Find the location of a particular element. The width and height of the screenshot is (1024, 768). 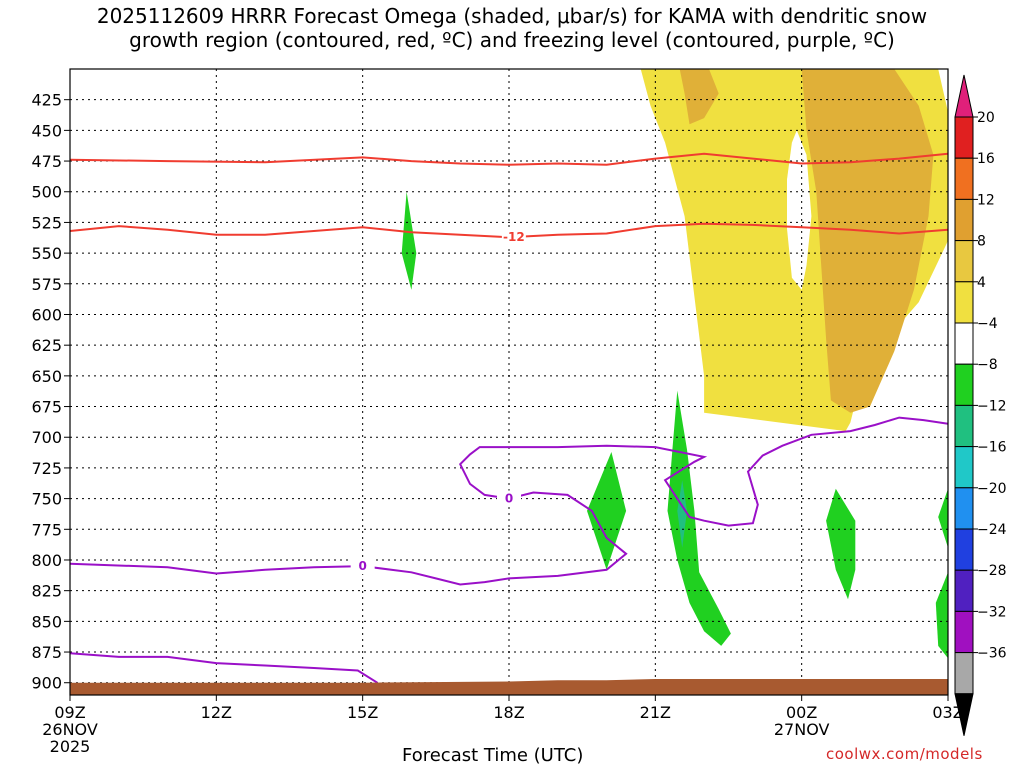

red-contour-label: -12 is located at coordinates (514, 237).